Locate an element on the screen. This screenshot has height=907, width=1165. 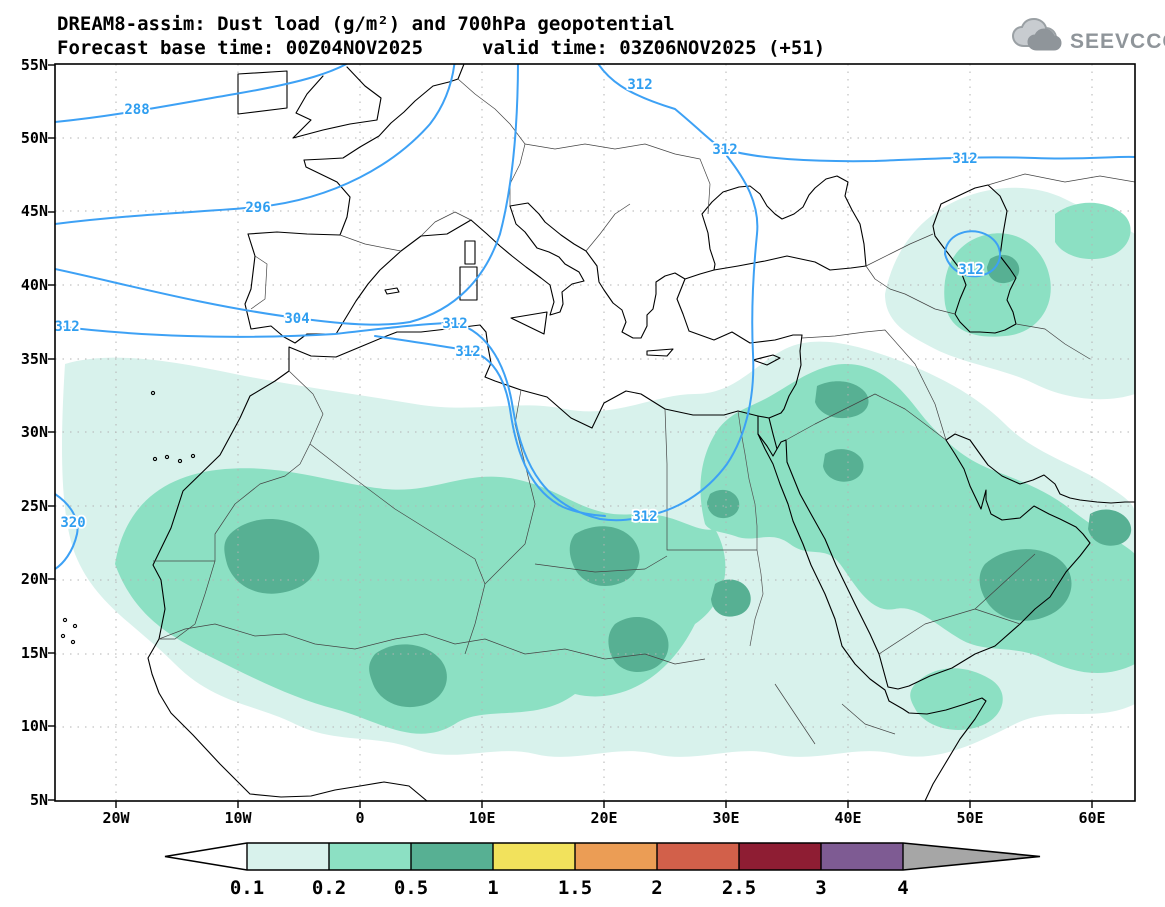
colorbar-tick-label: 3 is located at coordinates (820, 888).